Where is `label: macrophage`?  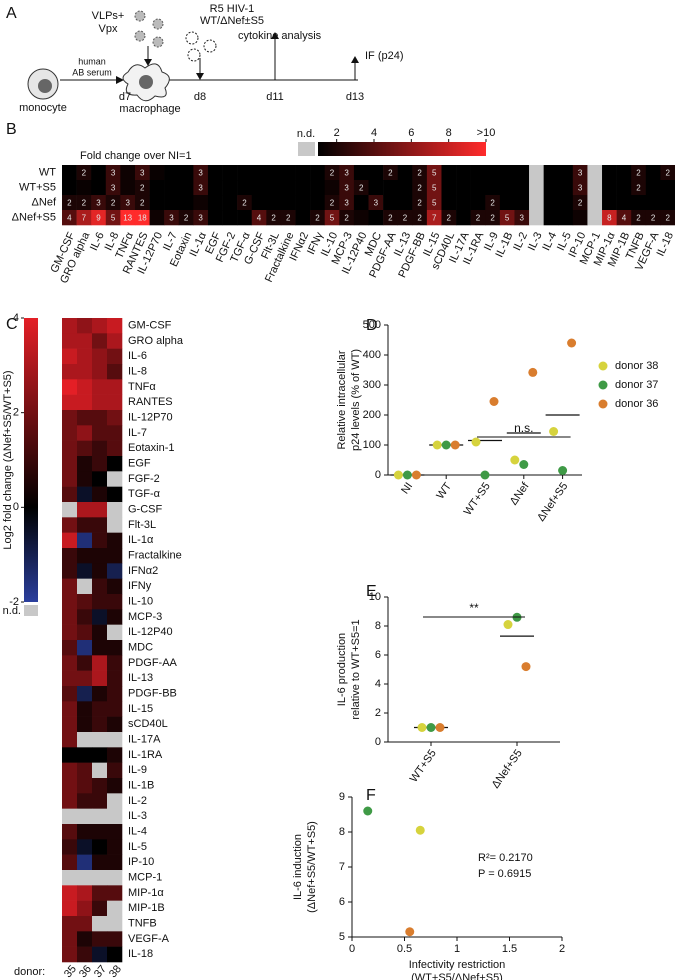 label: macrophage is located at coordinates (149, 109).